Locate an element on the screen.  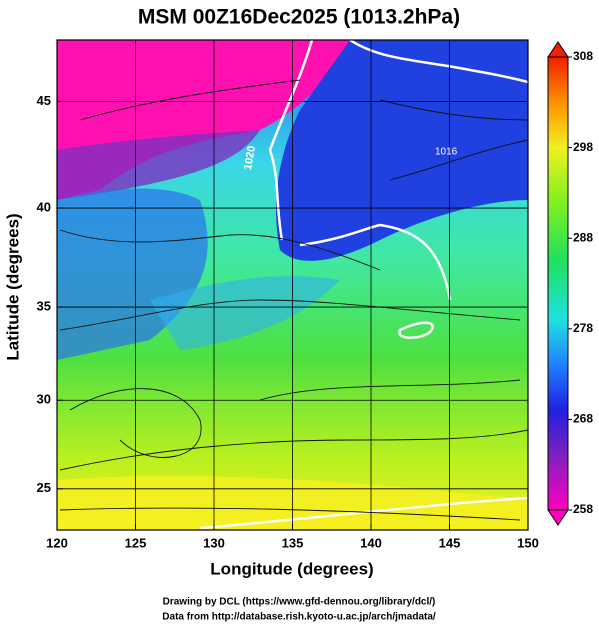
x-tick-label: 150 is located at coordinates (528, 542).